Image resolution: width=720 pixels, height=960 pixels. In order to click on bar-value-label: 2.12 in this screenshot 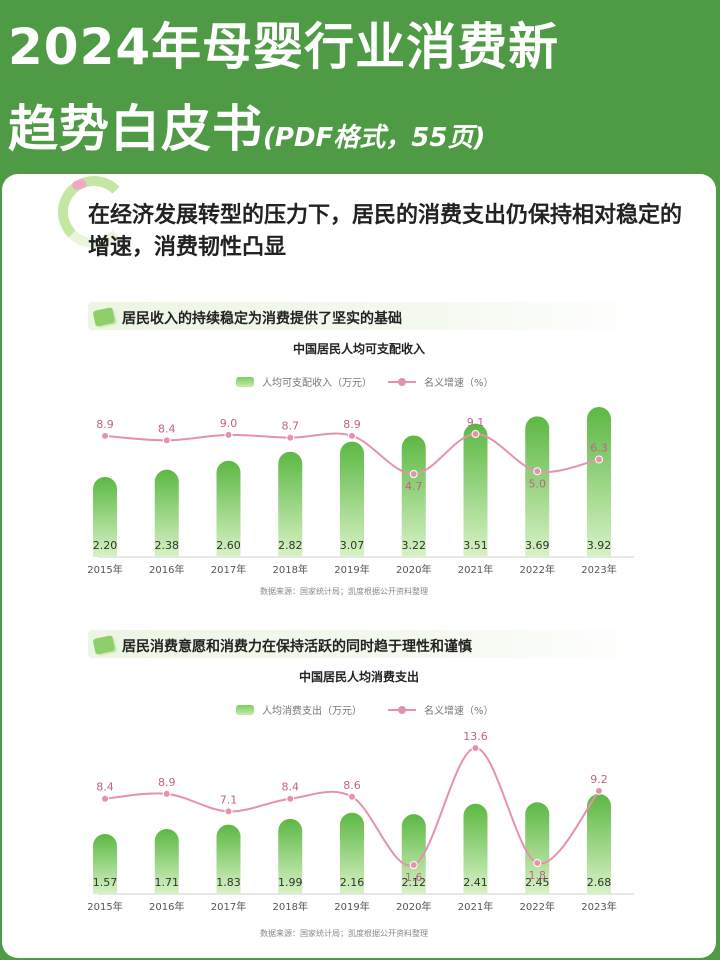, I will do `click(414, 882)`.